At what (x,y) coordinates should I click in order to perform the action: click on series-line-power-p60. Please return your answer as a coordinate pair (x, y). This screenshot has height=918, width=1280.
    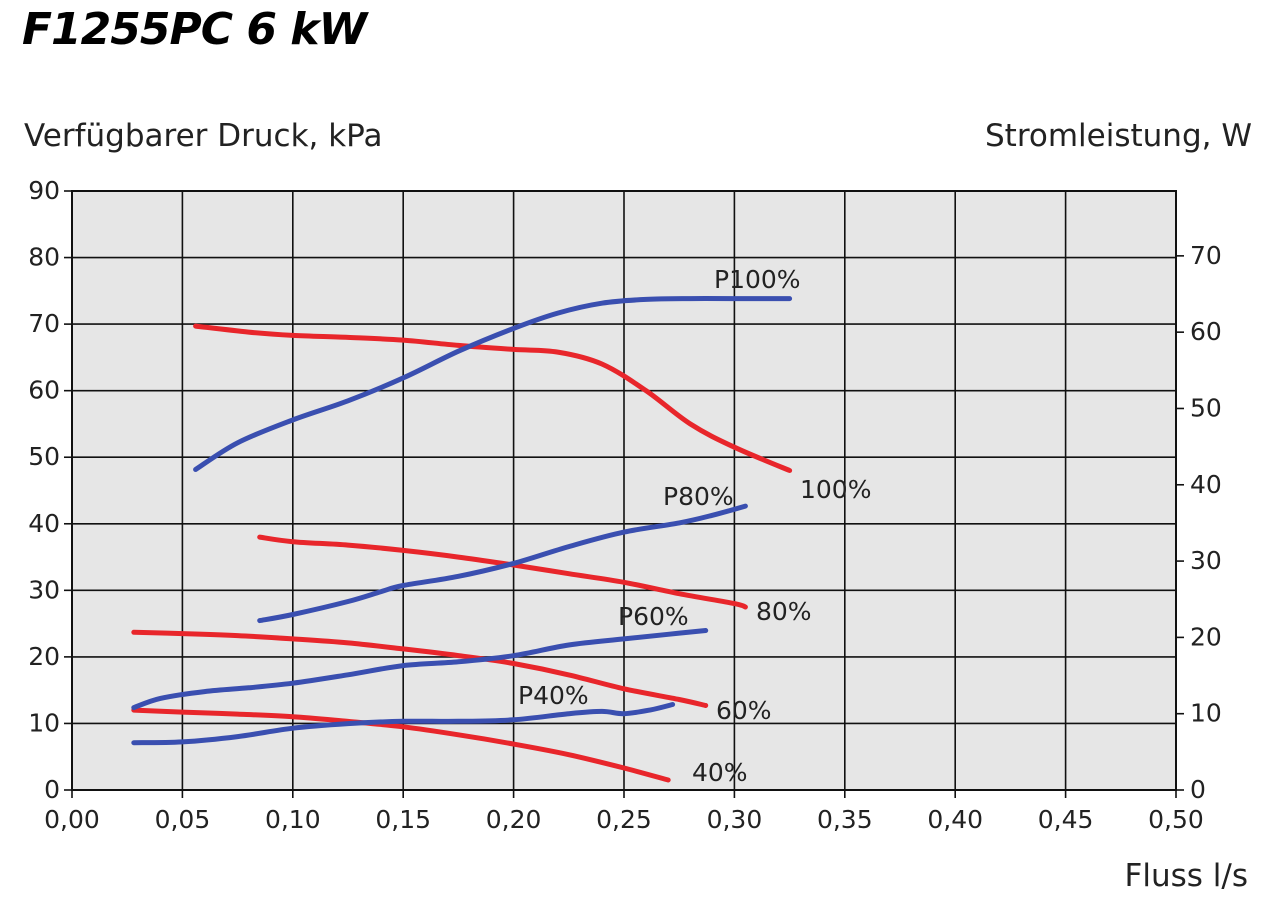
    Looking at the image, I should click on (420, 669).